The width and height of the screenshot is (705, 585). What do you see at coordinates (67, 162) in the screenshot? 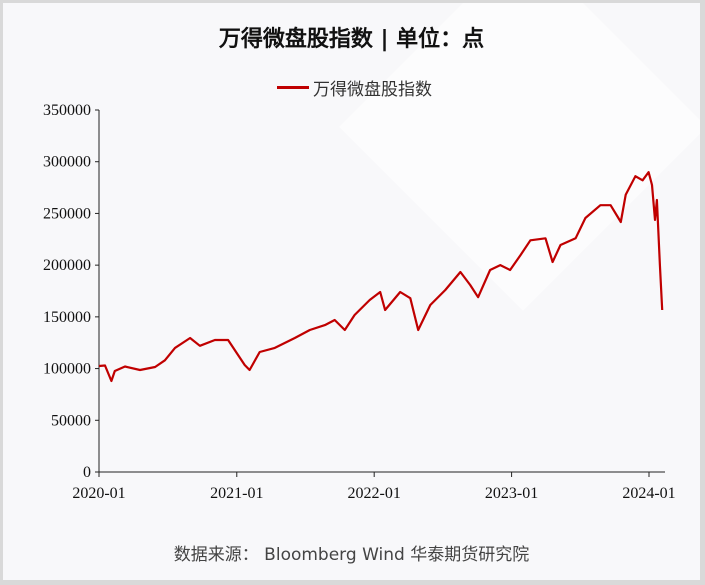
I see `y-tick-label: 300000` at bounding box center [67, 162].